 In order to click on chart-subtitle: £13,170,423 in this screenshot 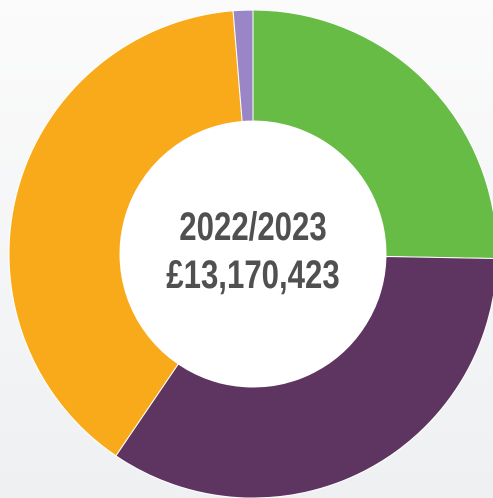, I will do `click(252, 274)`.